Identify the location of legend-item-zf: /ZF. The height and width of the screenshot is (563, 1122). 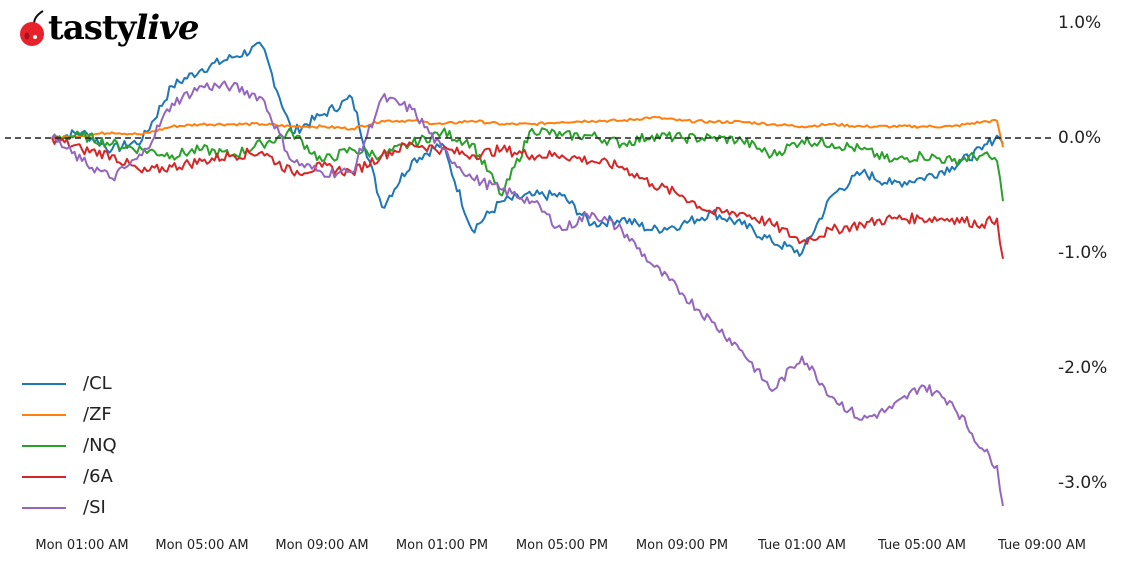
(69, 414).